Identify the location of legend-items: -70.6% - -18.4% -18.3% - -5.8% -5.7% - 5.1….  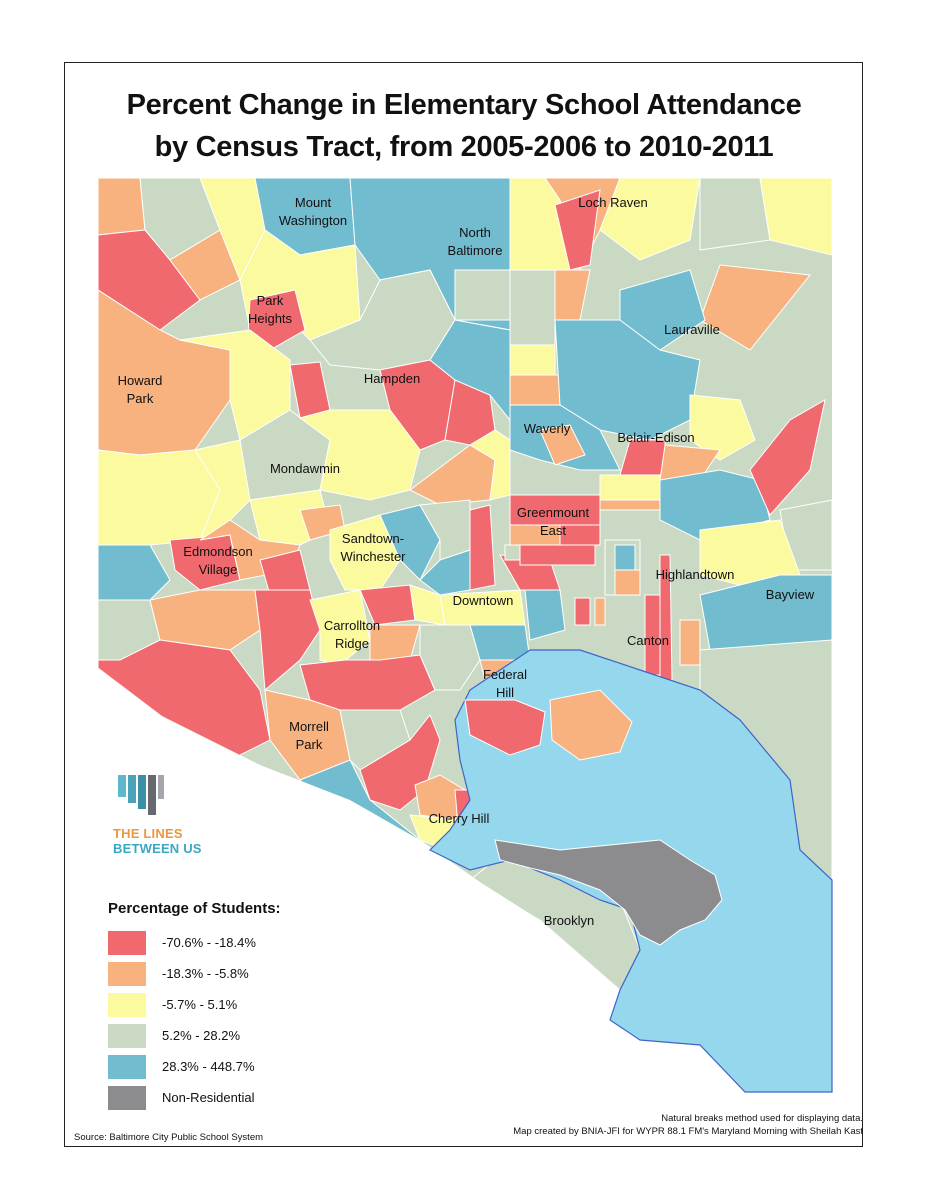
(238, 1020).